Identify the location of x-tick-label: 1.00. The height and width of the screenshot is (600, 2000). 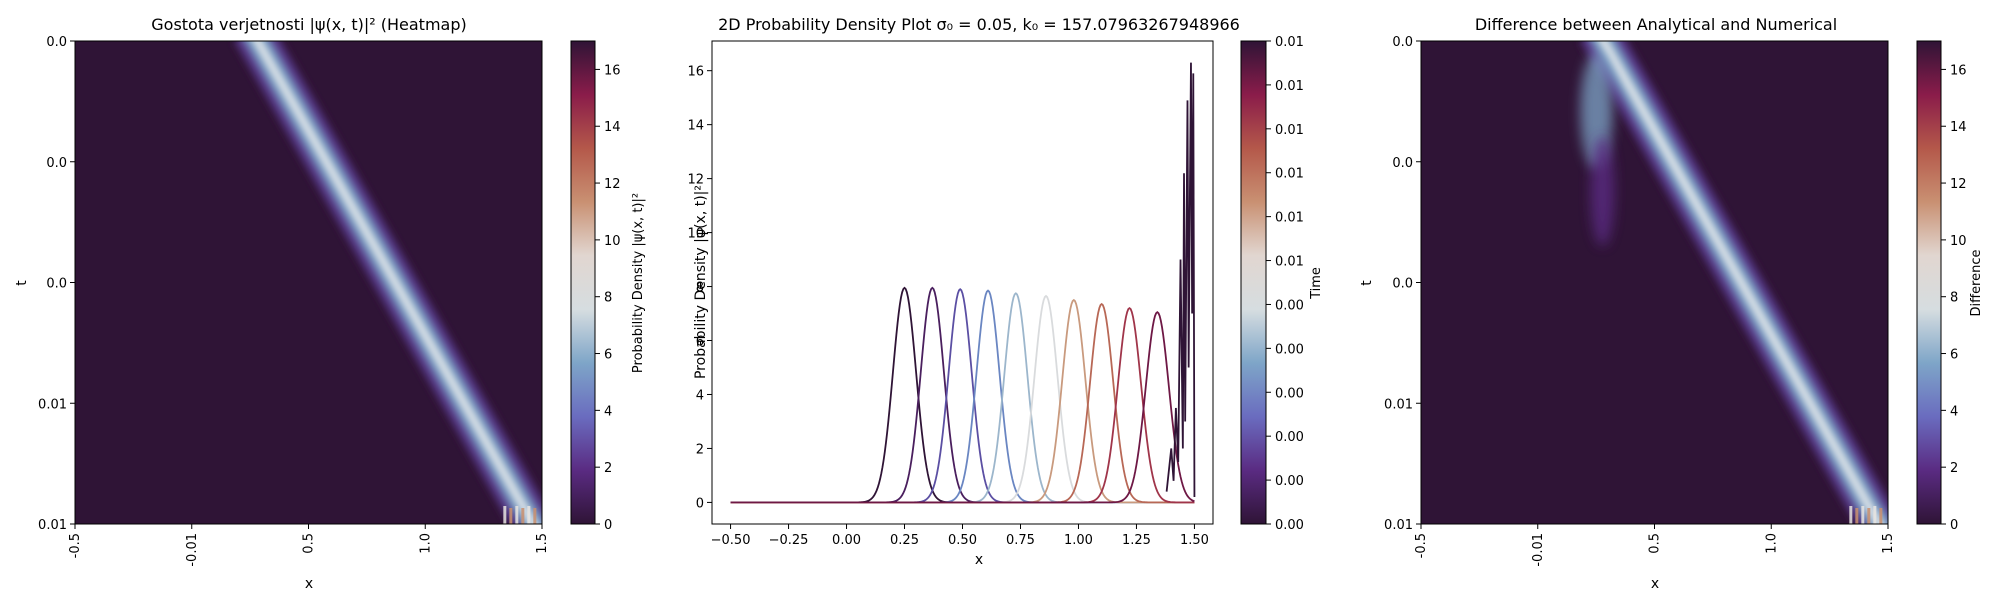
(1078, 540).